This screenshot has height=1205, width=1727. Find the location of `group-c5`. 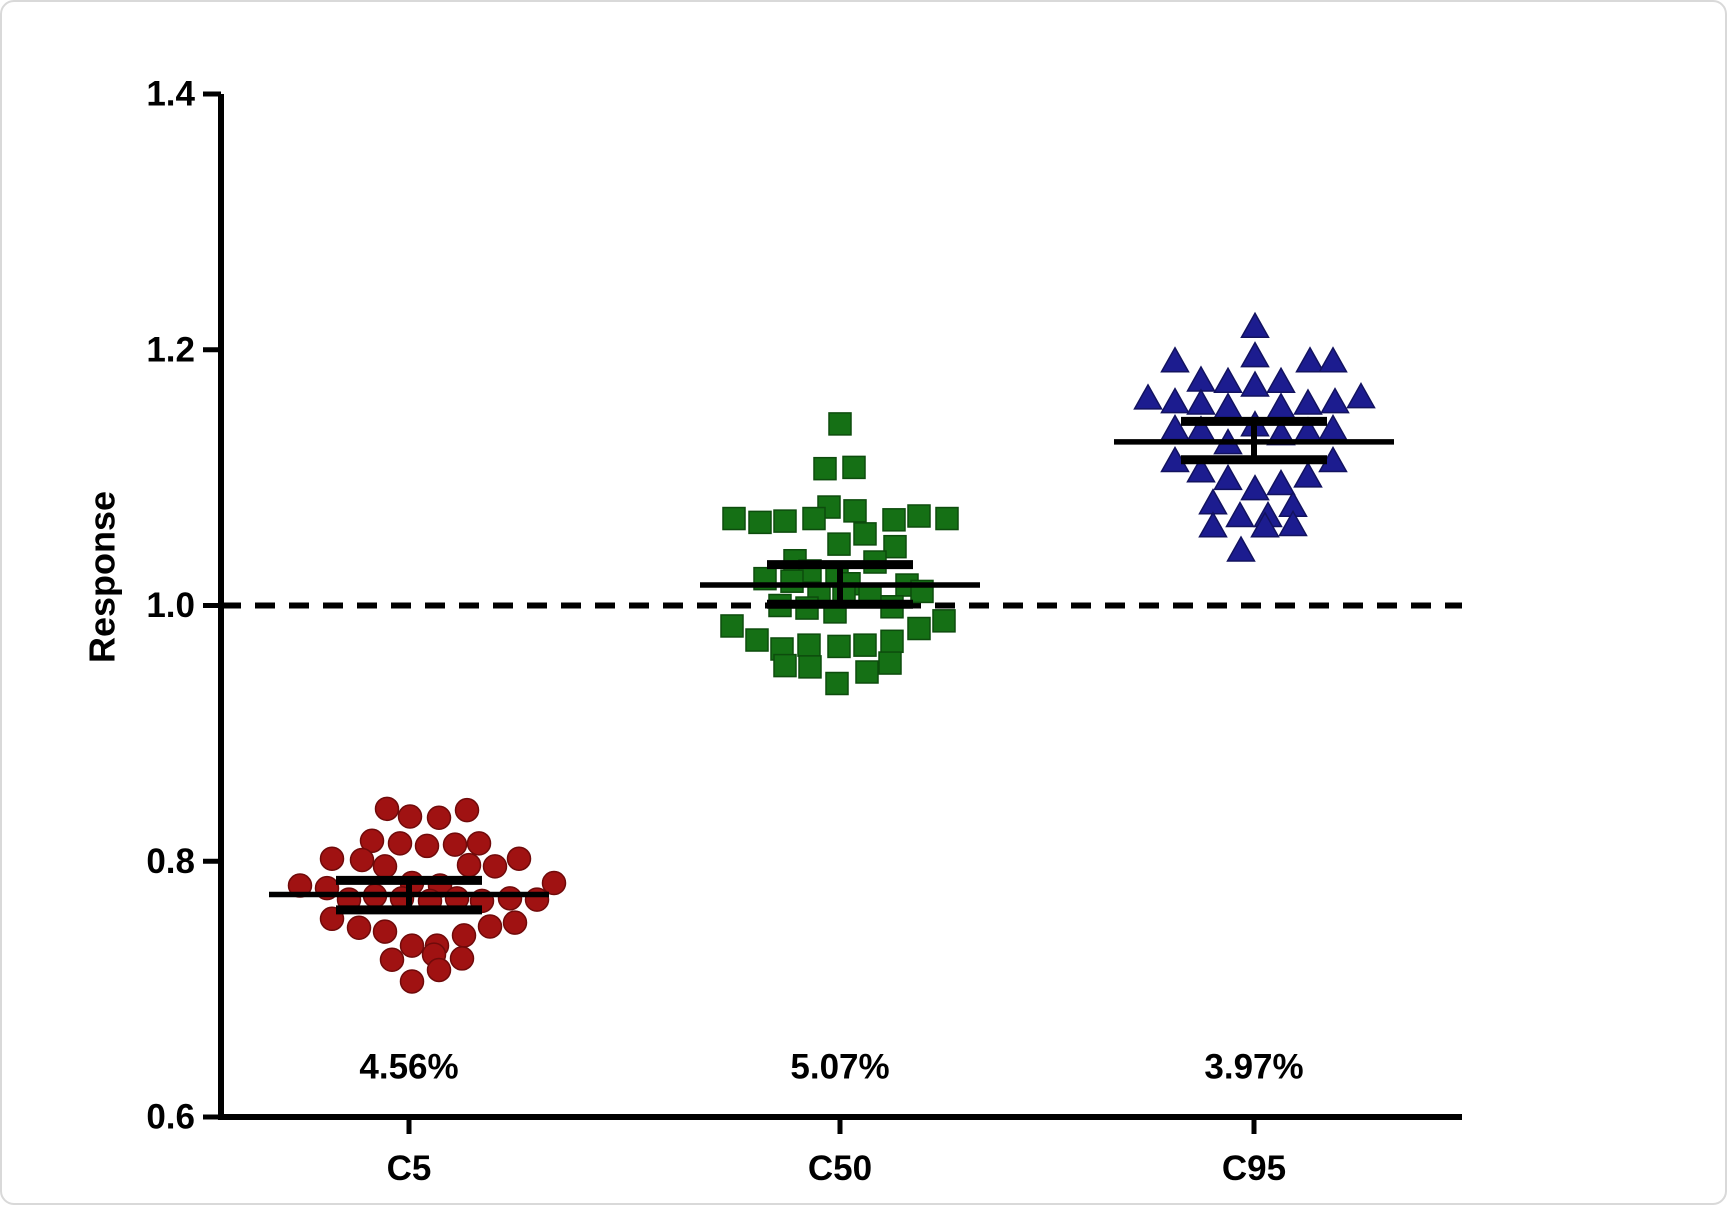

group-c5 is located at coordinates (427, 895).